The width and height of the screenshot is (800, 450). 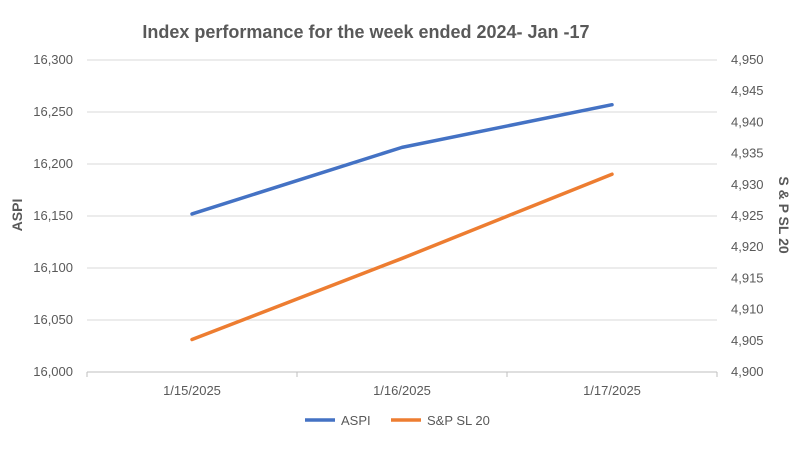 I want to click on y-left-tick-label: 16,250, so click(x=53, y=111).